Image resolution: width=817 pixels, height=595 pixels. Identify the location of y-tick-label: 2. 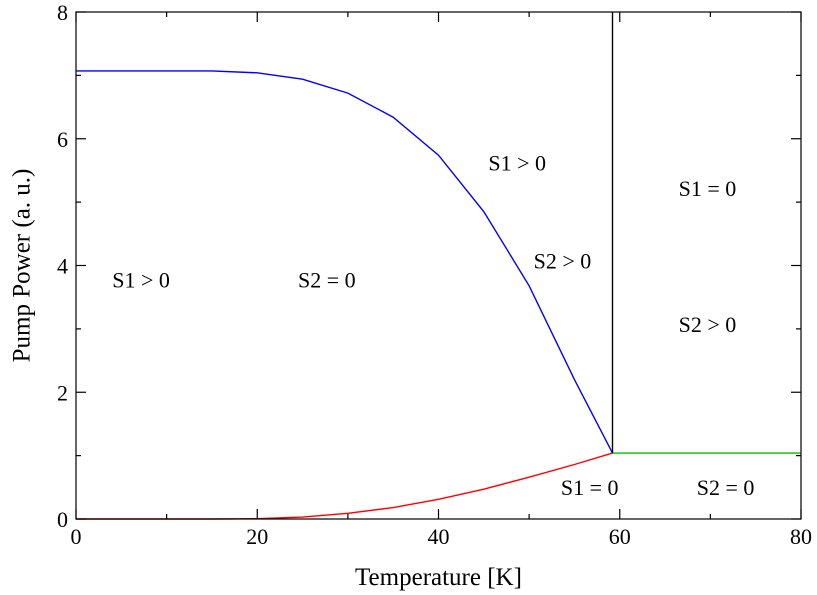
(62, 392).